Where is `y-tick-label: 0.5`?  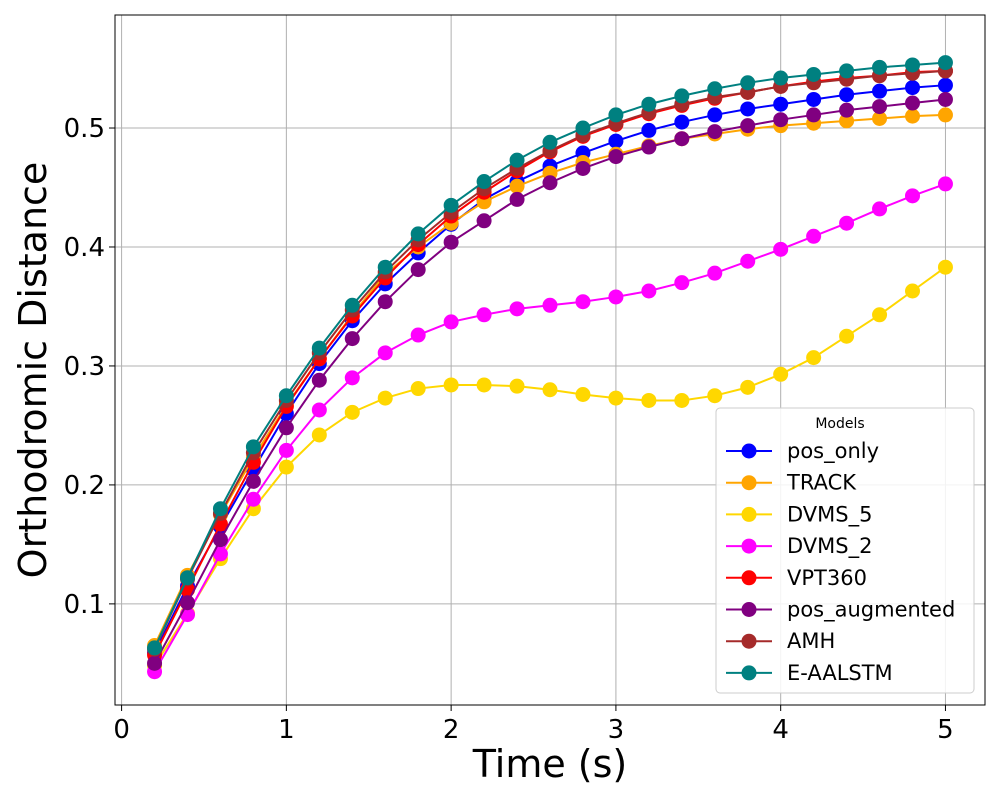 y-tick-label: 0.5 is located at coordinates (84, 129).